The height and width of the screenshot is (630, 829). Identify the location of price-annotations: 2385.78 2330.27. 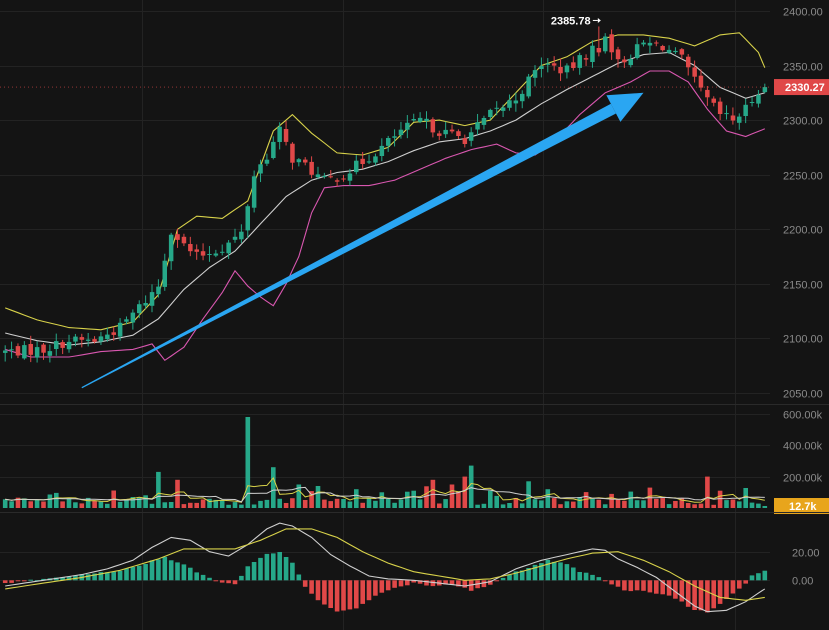
(414, 55).